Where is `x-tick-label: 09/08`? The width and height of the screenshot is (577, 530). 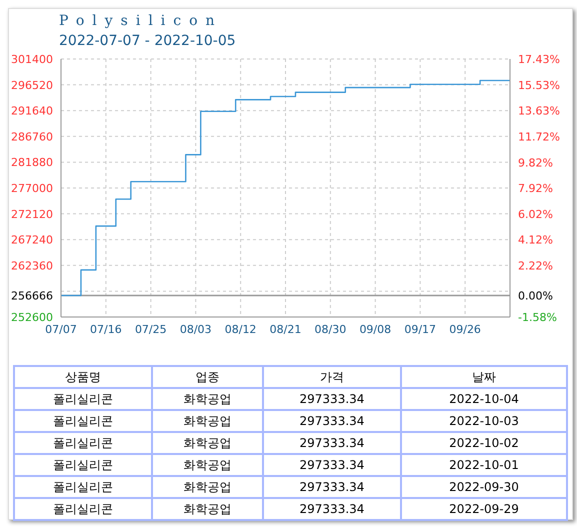
x-tick-label: 09/08 is located at coordinates (375, 329).